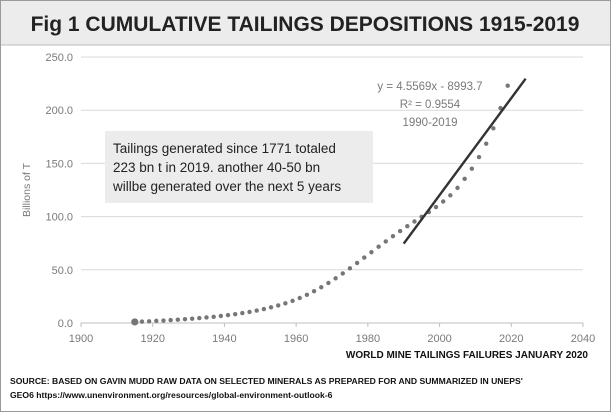 Image resolution: width=611 pixels, height=412 pixels. I want to click on x-tick-label: 1980, so click(368, 339).